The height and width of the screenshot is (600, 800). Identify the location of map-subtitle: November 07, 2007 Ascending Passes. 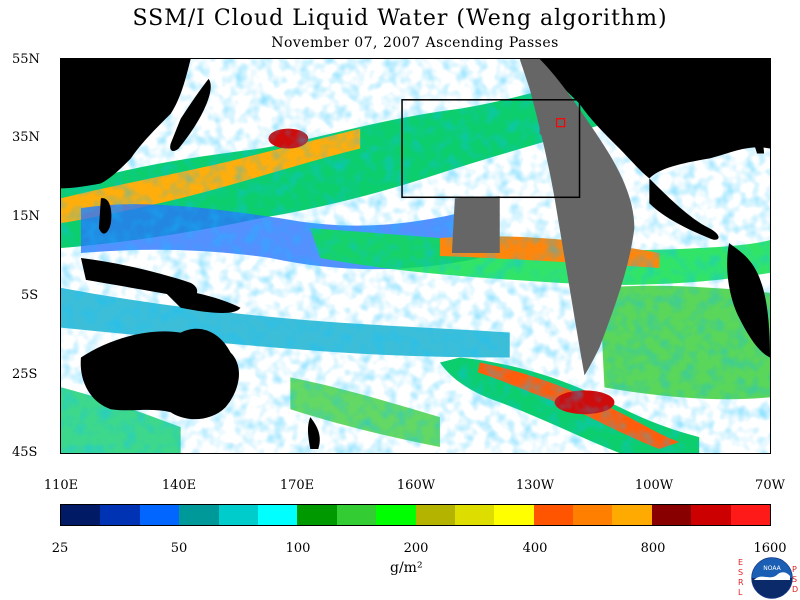
(415, 43).